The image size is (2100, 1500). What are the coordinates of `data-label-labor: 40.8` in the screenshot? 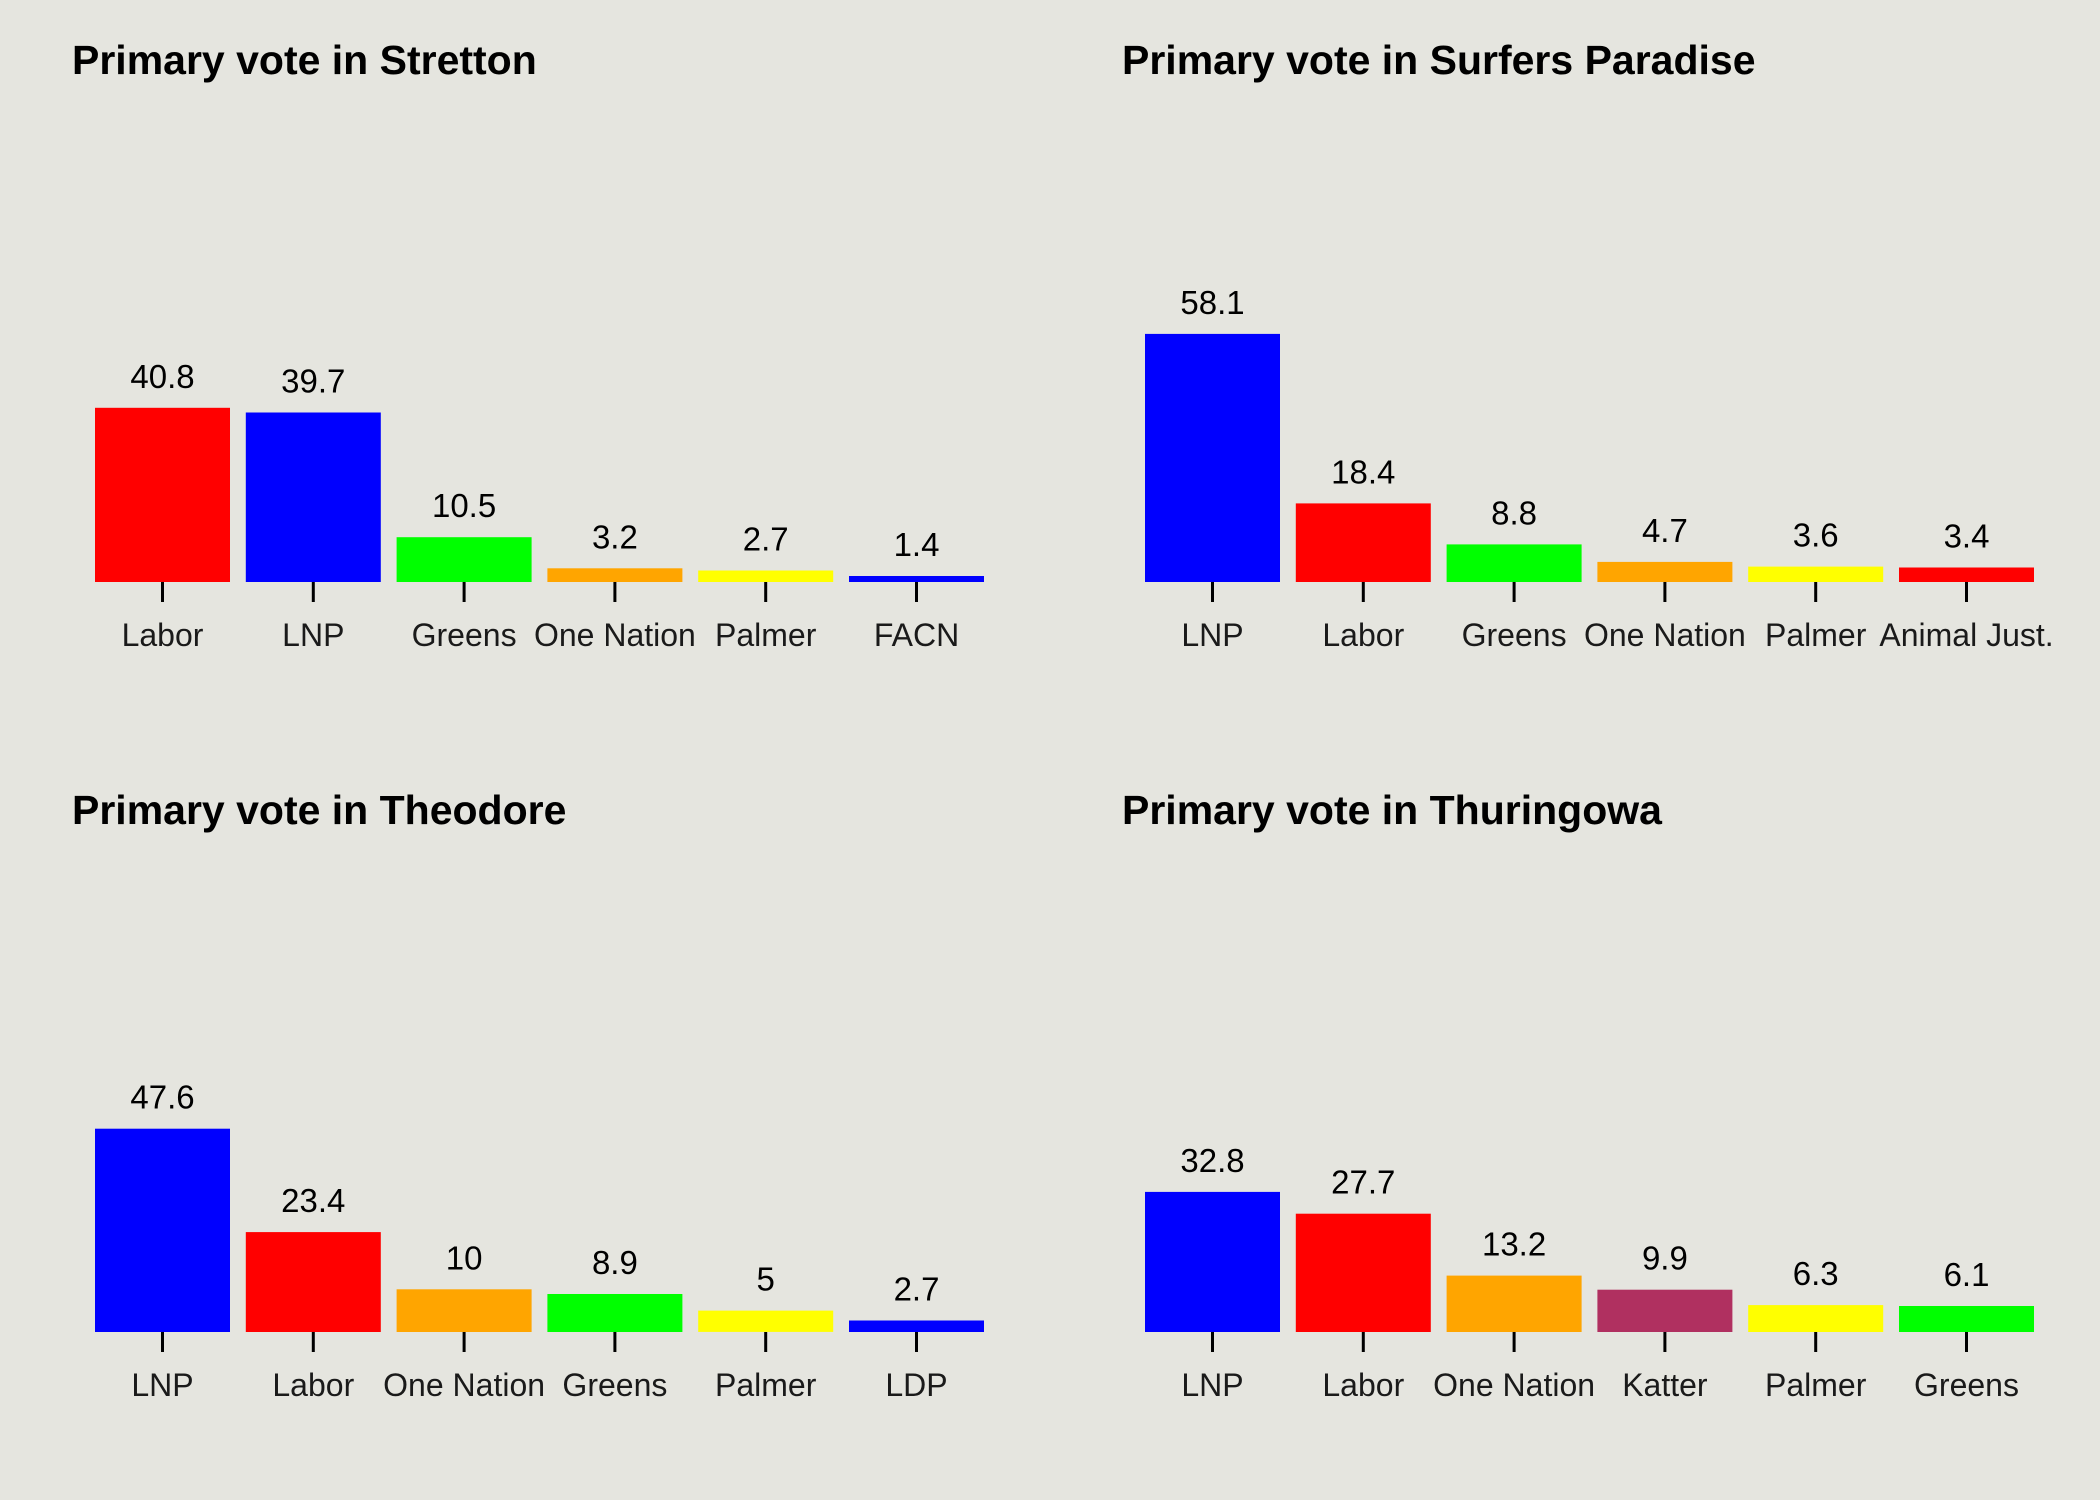 It's located at (162, 376).